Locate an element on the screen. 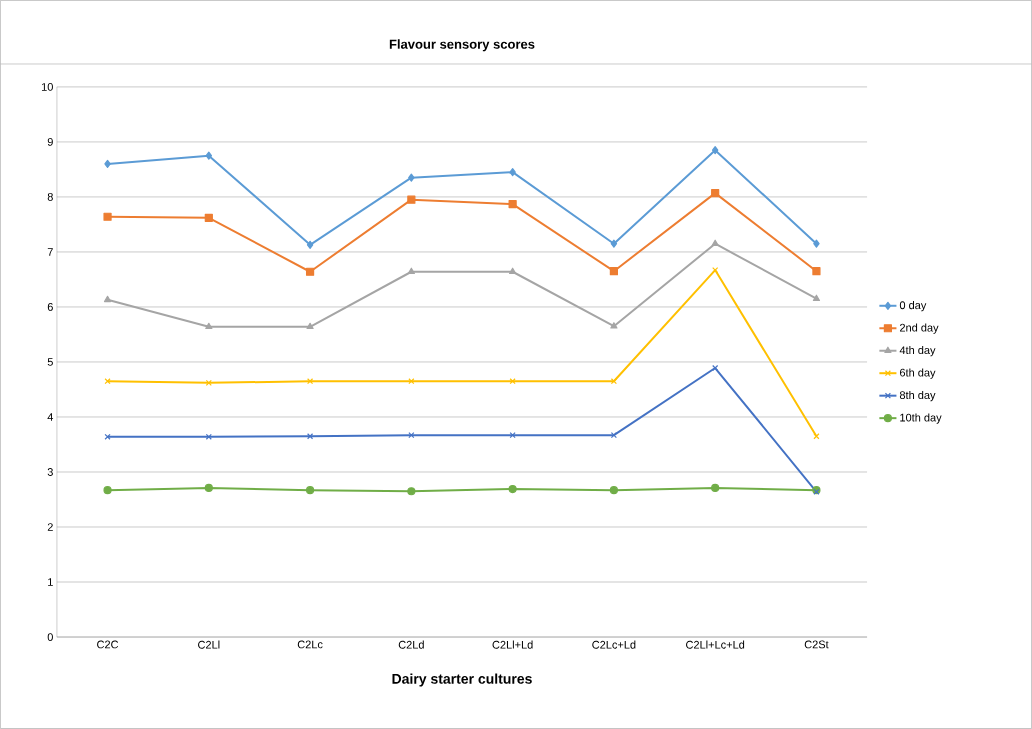 This screenshot has width=1032, height=729. x-tick-label: C2Ll+Ld is located at coordinates (512, 644).